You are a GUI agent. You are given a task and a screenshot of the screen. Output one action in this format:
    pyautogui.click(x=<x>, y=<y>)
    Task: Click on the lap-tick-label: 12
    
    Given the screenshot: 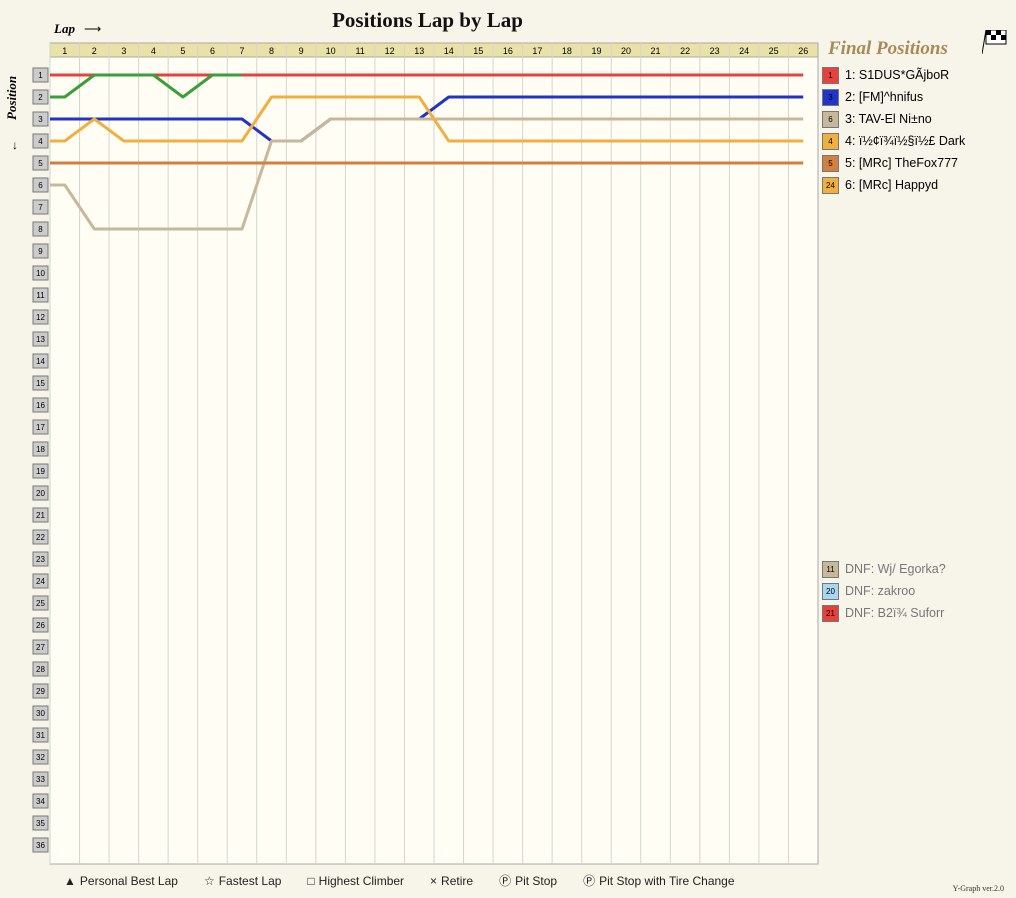 What is the action you would take?
    pyautogui.click(x=390, y=51)
    